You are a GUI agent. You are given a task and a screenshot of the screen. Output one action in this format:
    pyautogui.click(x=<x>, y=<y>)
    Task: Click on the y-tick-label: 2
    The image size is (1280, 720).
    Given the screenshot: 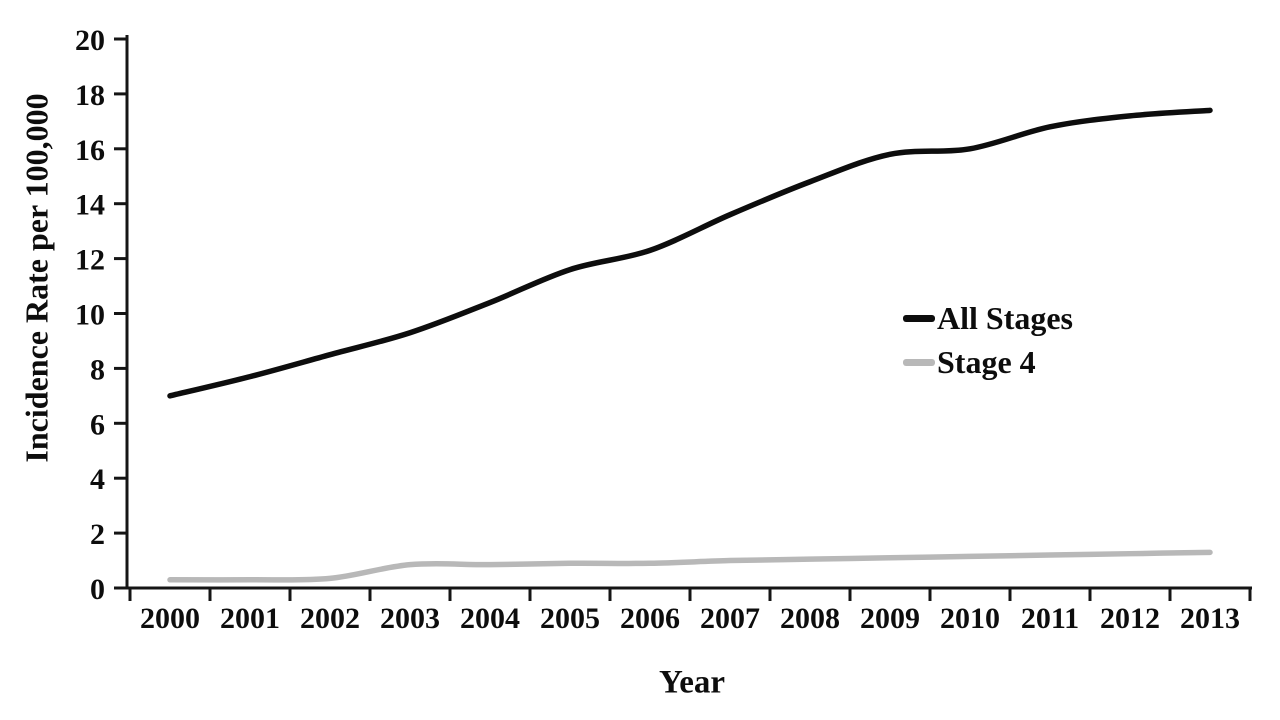 What is the action you would take?
    pyautogui.click(x=97, y=534)
    